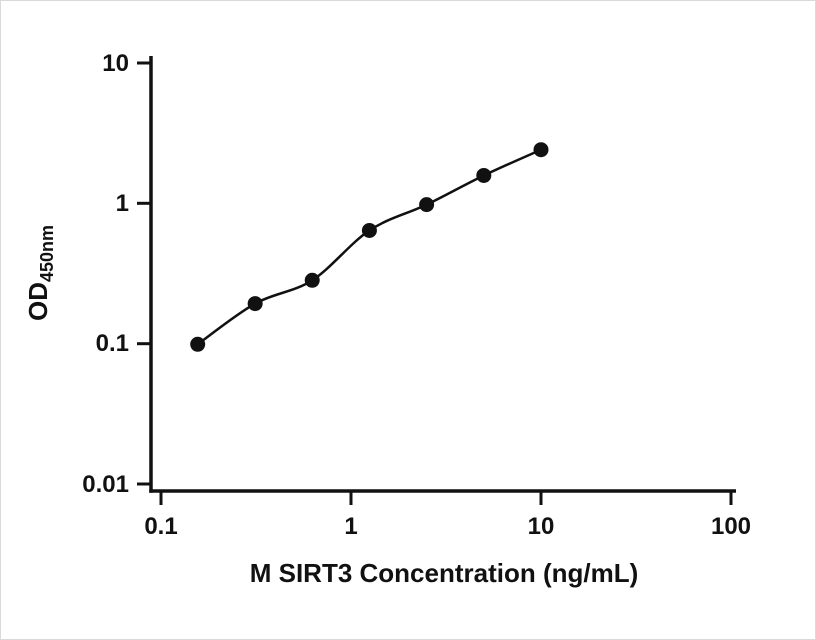 Image resolution: width=816 pixels, height=640 pixels. Describe the element at coordinates (541, 526) in the screenshot. I see `x-tick-label: 10` at that location.